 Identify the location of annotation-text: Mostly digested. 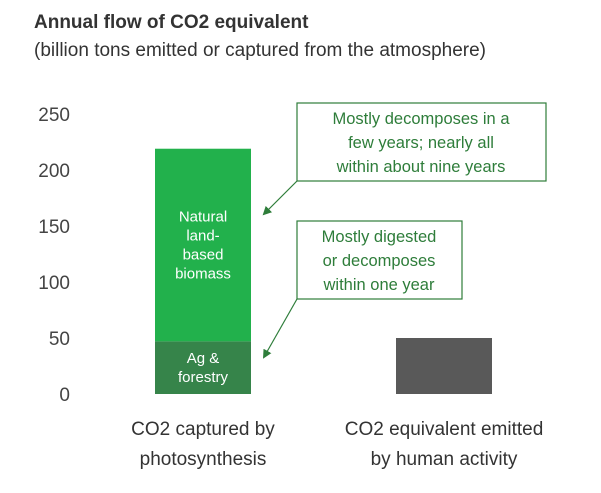
(379, 237).